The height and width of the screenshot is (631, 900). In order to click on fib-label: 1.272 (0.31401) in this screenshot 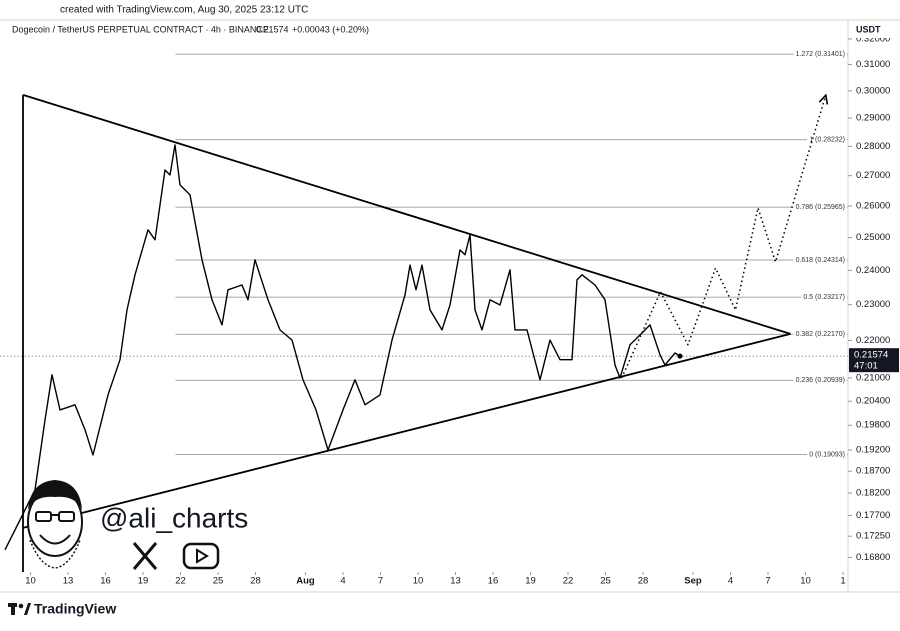, I will do `click(820, 54)`.